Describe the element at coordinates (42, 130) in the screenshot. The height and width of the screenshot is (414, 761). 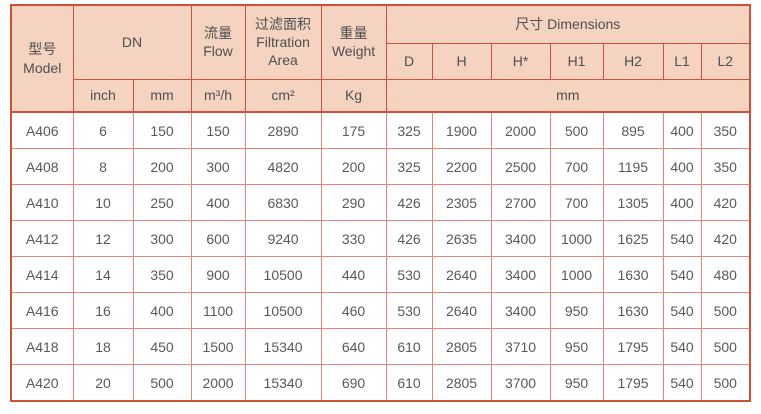
I see `cell-model: A406` at that location.